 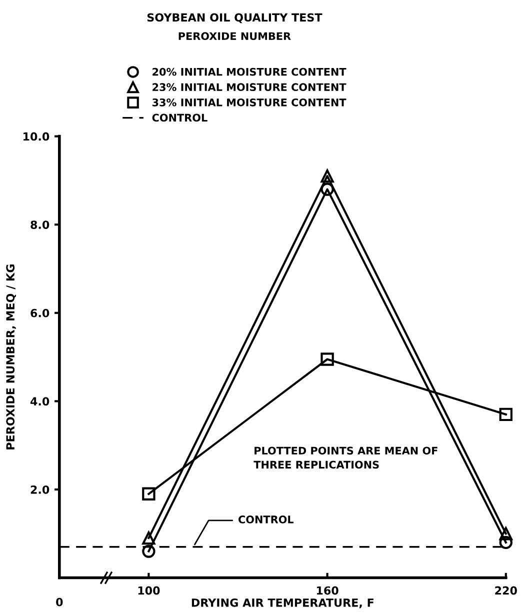 I want to click on y-tick-label: 4.0, so click(x=40, y=401).